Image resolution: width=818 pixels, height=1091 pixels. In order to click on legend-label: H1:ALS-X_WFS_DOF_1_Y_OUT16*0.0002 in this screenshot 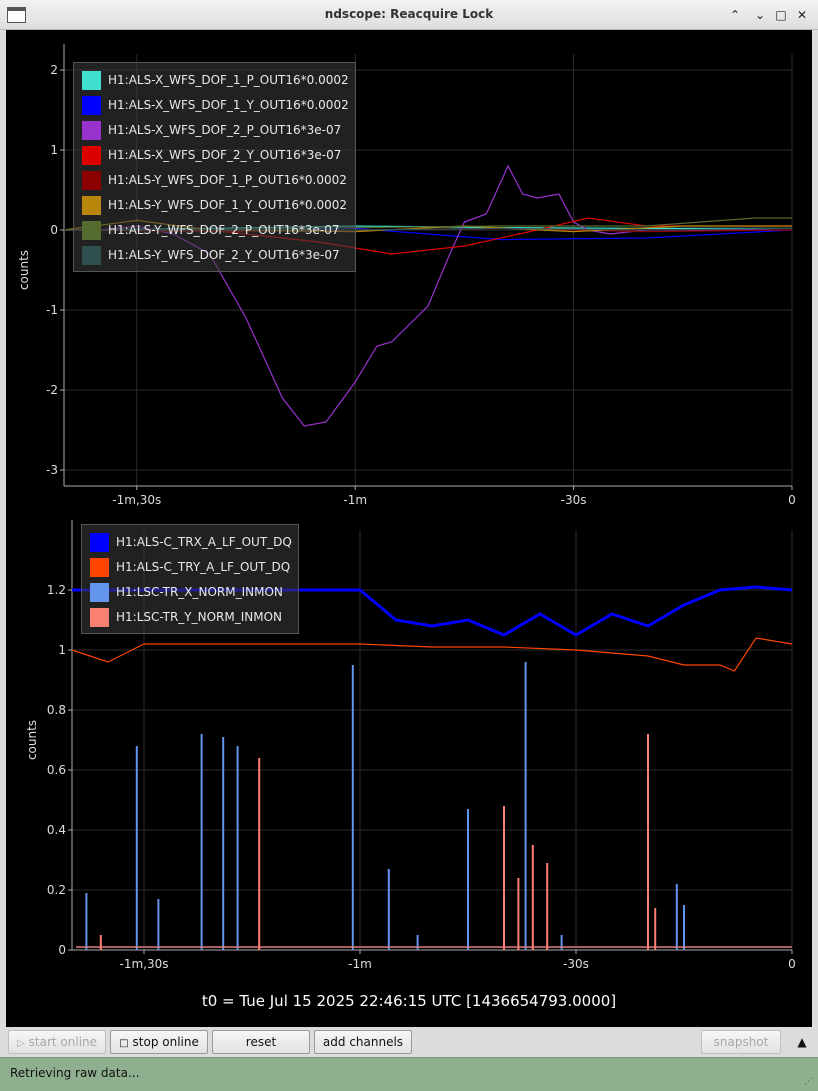, I will do `click(228, 105)`.